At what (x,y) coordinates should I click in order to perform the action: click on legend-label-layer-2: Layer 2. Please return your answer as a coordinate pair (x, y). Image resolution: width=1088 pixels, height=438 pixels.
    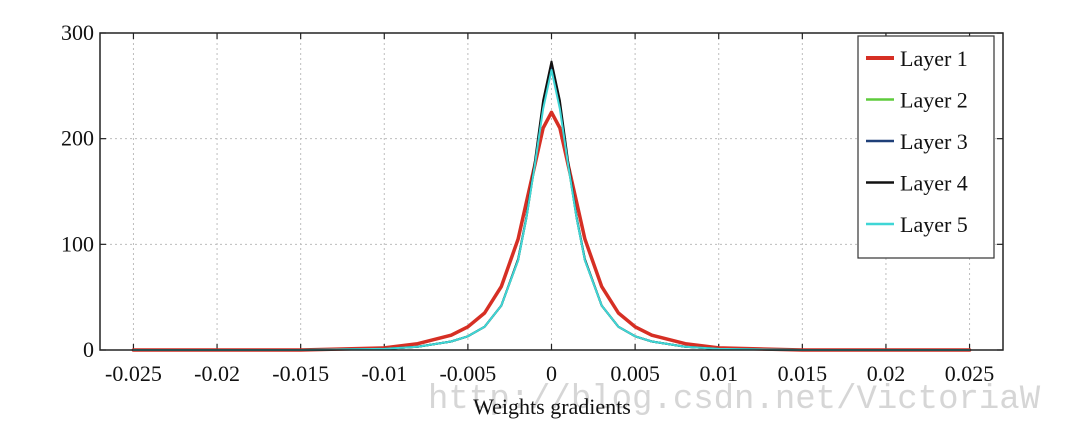
    Looking at the image, I should click on (934, 100).